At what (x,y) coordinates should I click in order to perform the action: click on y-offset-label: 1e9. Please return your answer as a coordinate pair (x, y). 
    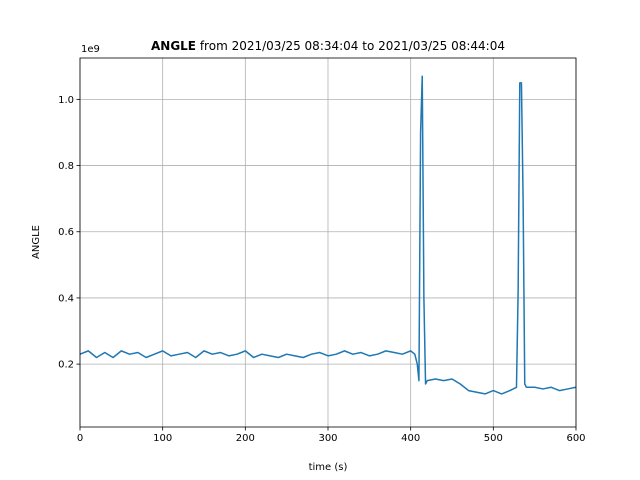
    Looking at the image, I should click on (90, 49).